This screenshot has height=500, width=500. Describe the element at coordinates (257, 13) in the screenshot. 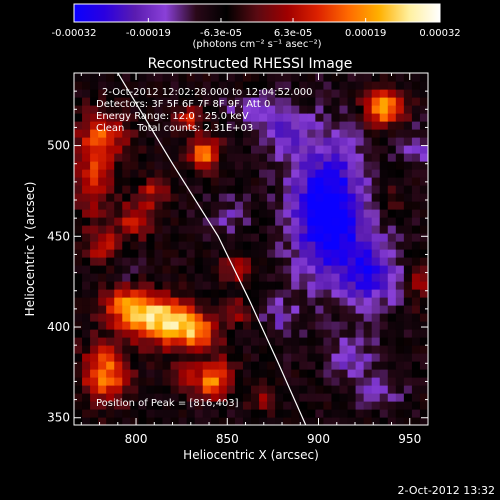

I see `colorbar` at that location.